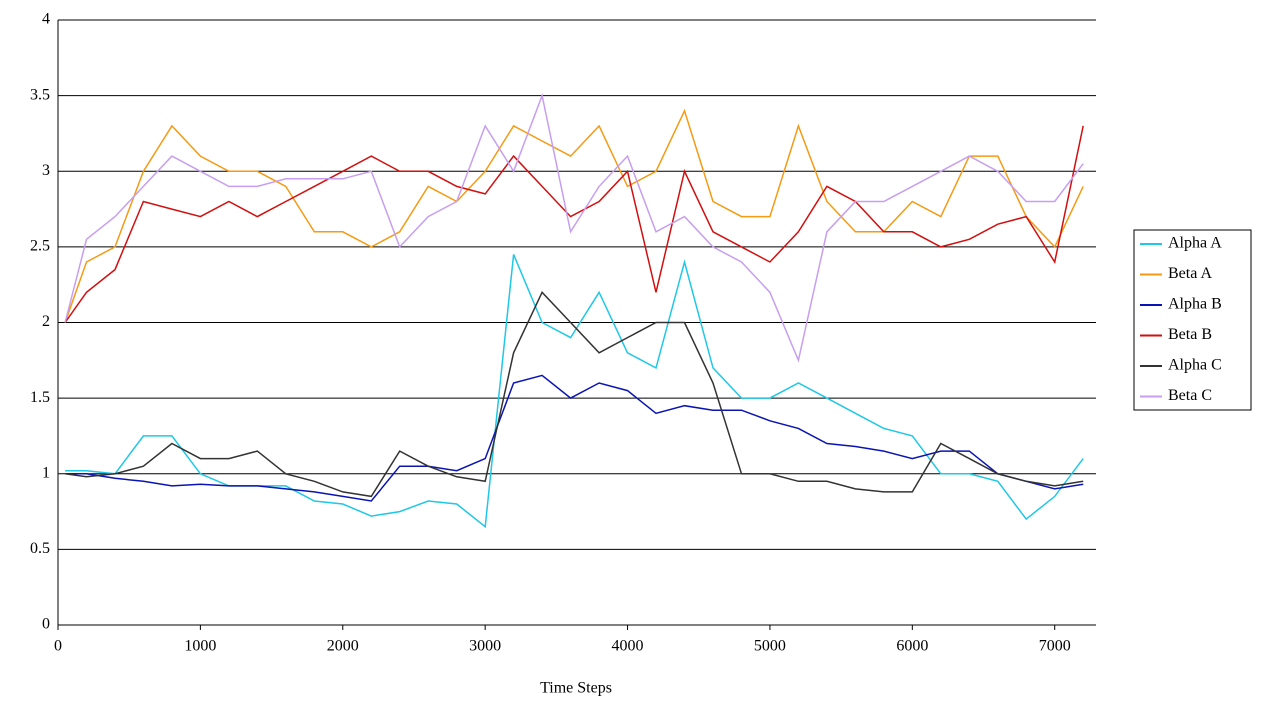 The width and height of the screenshot is (1270, 704). What do you see at coordinates (46, 170) in the screenshot?
I see `y-tick-label: 3` at bounding box center [46, 170].